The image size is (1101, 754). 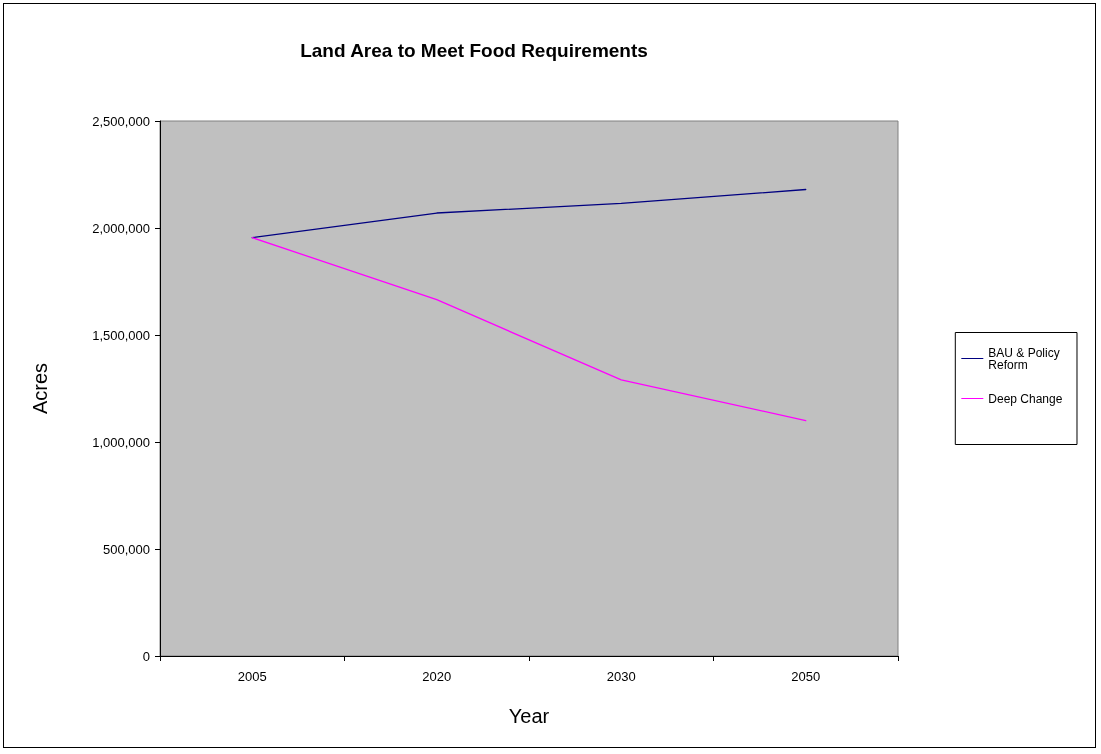 I want to click on y-tick-label: 0, so click(x=146, y=656).